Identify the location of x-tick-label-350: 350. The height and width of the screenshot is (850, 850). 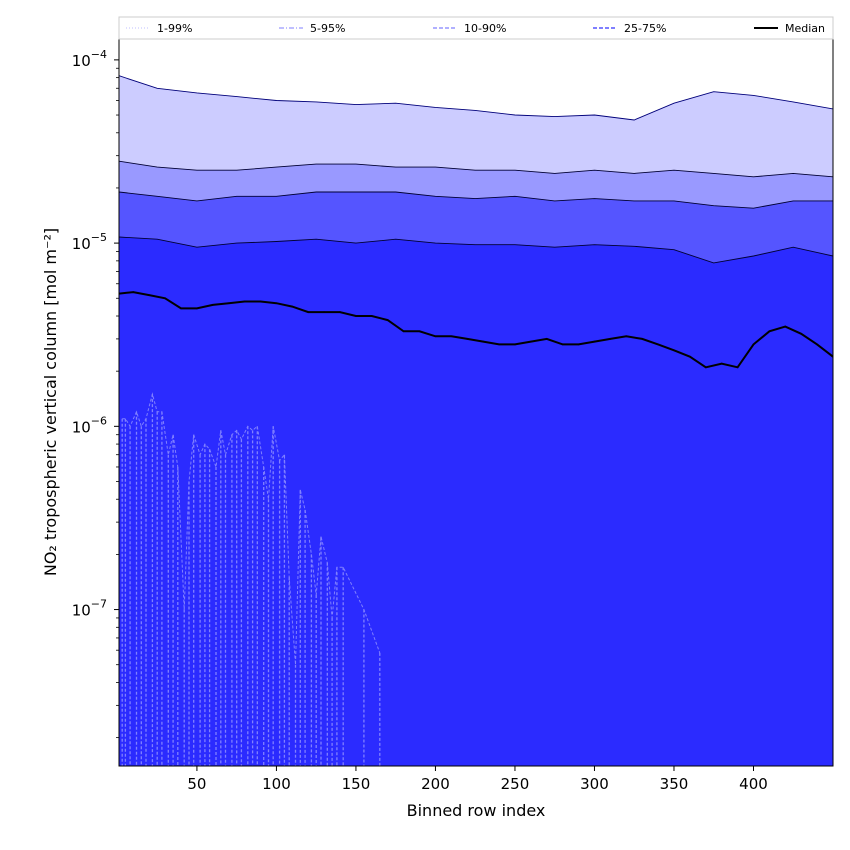
(674, 784).